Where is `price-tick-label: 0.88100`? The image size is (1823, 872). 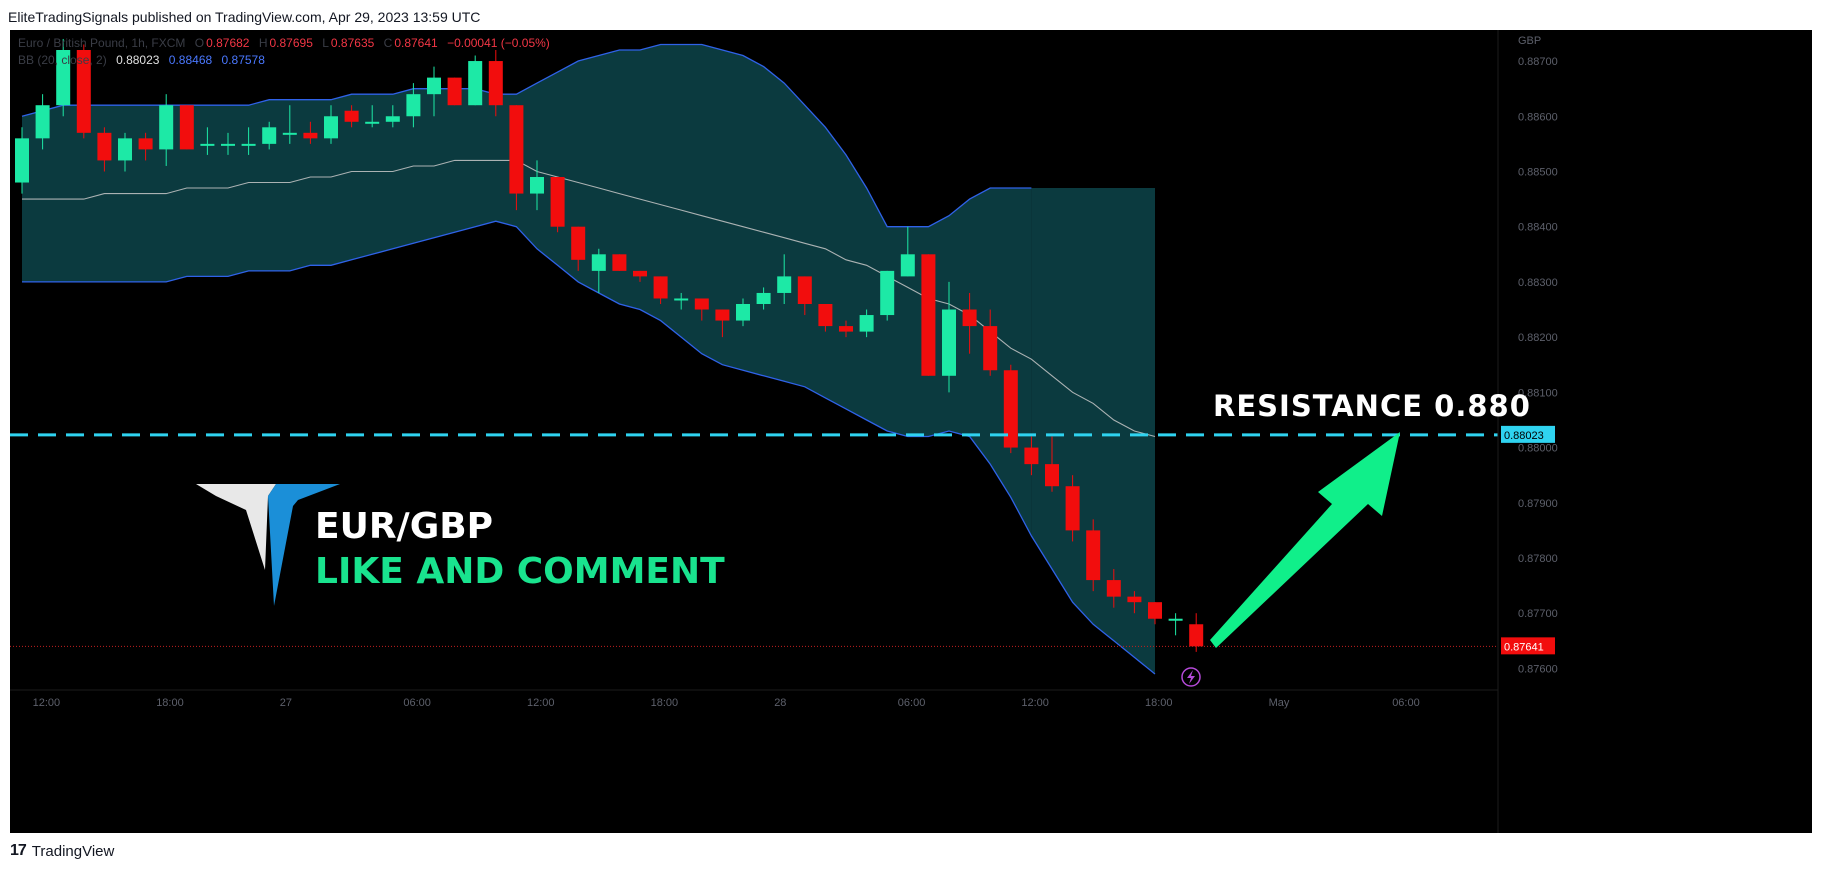
price-tick-label: 0.88100 is located at coordinates (1538, 393).